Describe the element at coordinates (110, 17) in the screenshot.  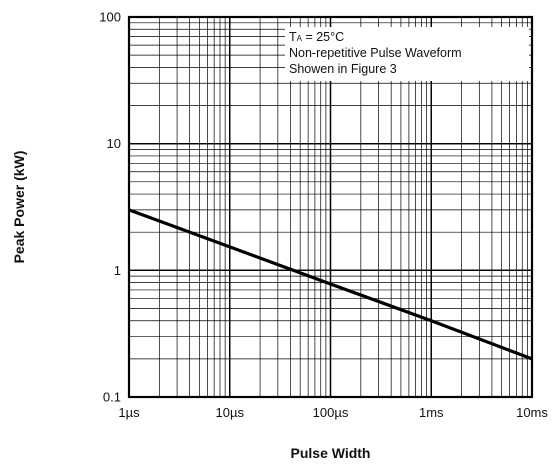
I see `y-tick-label: 100` at that location.